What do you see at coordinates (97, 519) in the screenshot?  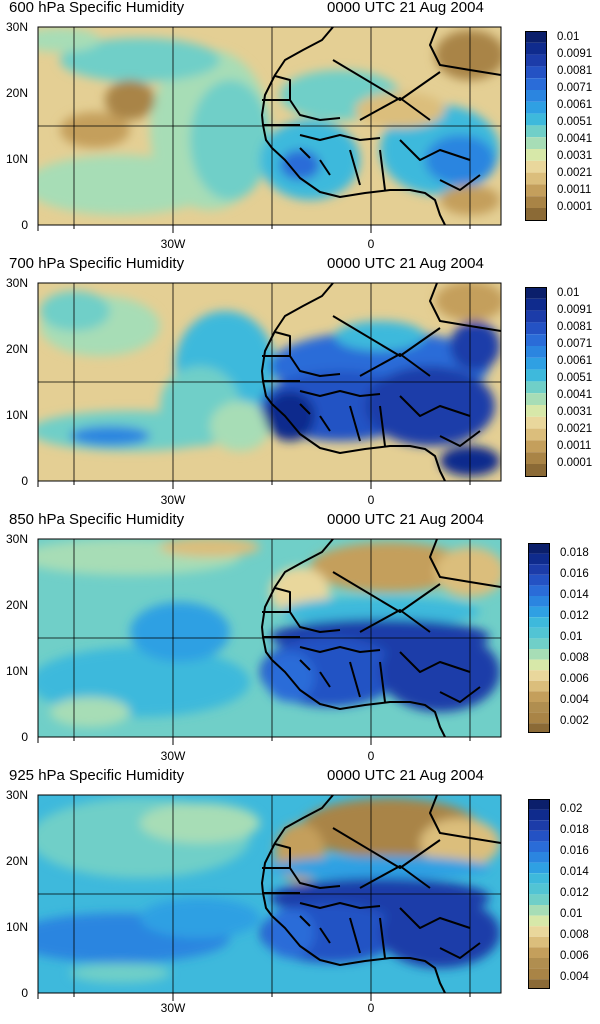 I see `panel-title: 850 hPa Specific Humidity` at bounding box center [97, 519].